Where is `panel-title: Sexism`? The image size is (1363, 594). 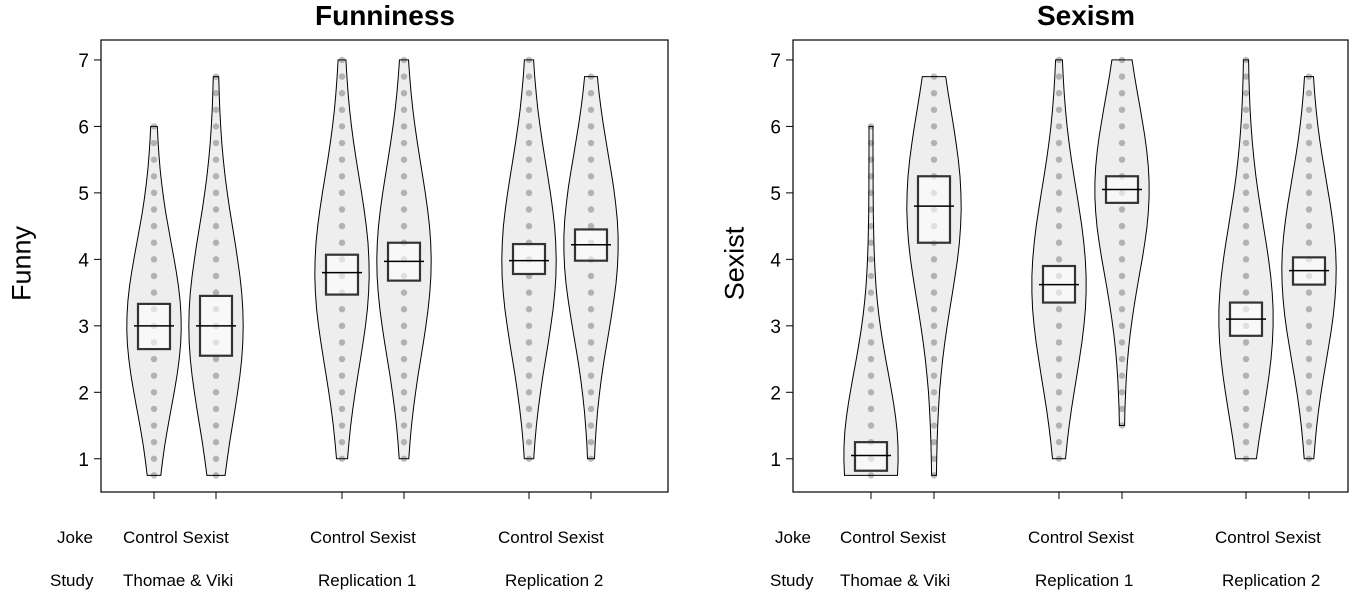
panel-title: Sexism is located at coordinates (1086, 15).